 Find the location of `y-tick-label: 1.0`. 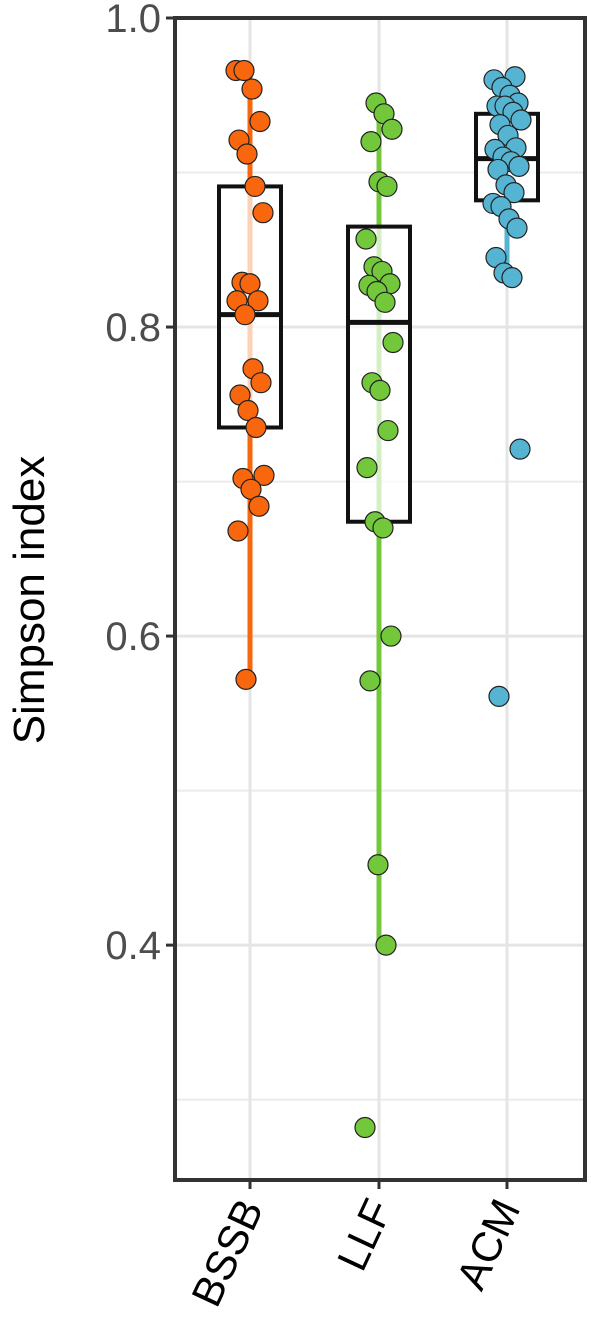

y-tick-label: 1.0 is located at coordinates (133, 20).